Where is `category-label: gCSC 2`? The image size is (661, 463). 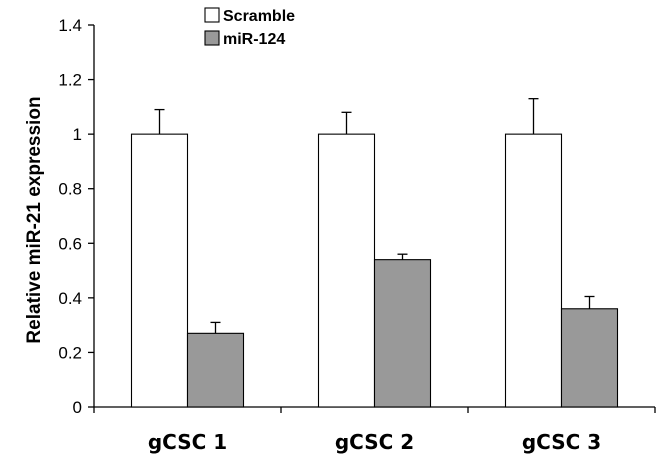
category-label: gCSC 2 is located at coordinates (374, 442).